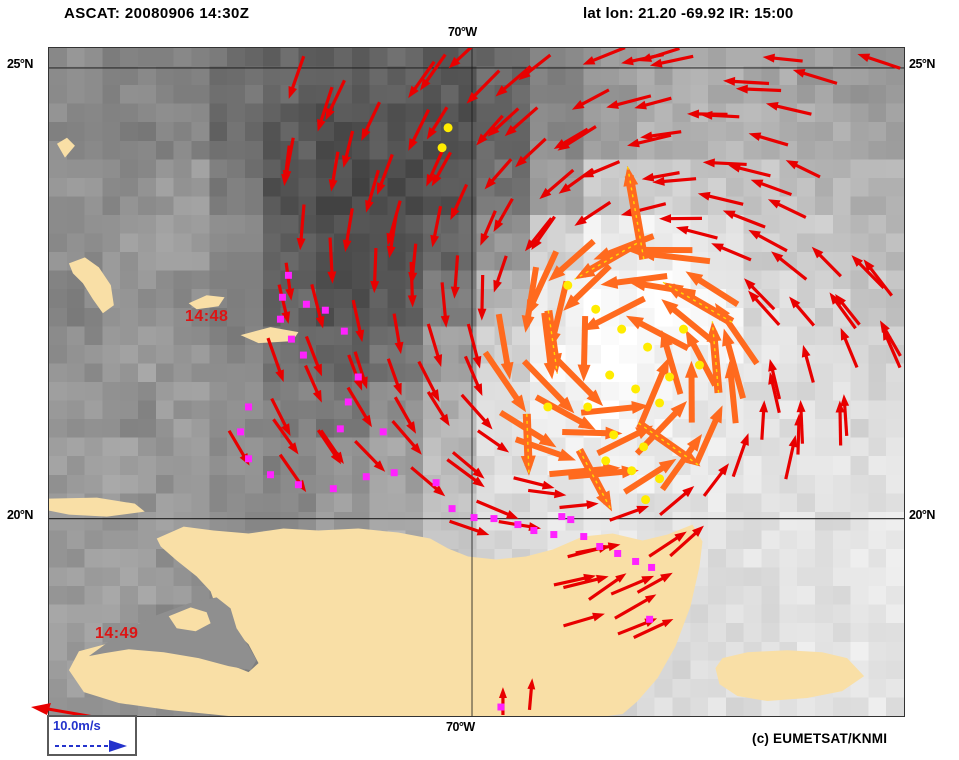  I want to click on copyright-label: (c) EUMETSAT/KNMI, so click(820, 738).